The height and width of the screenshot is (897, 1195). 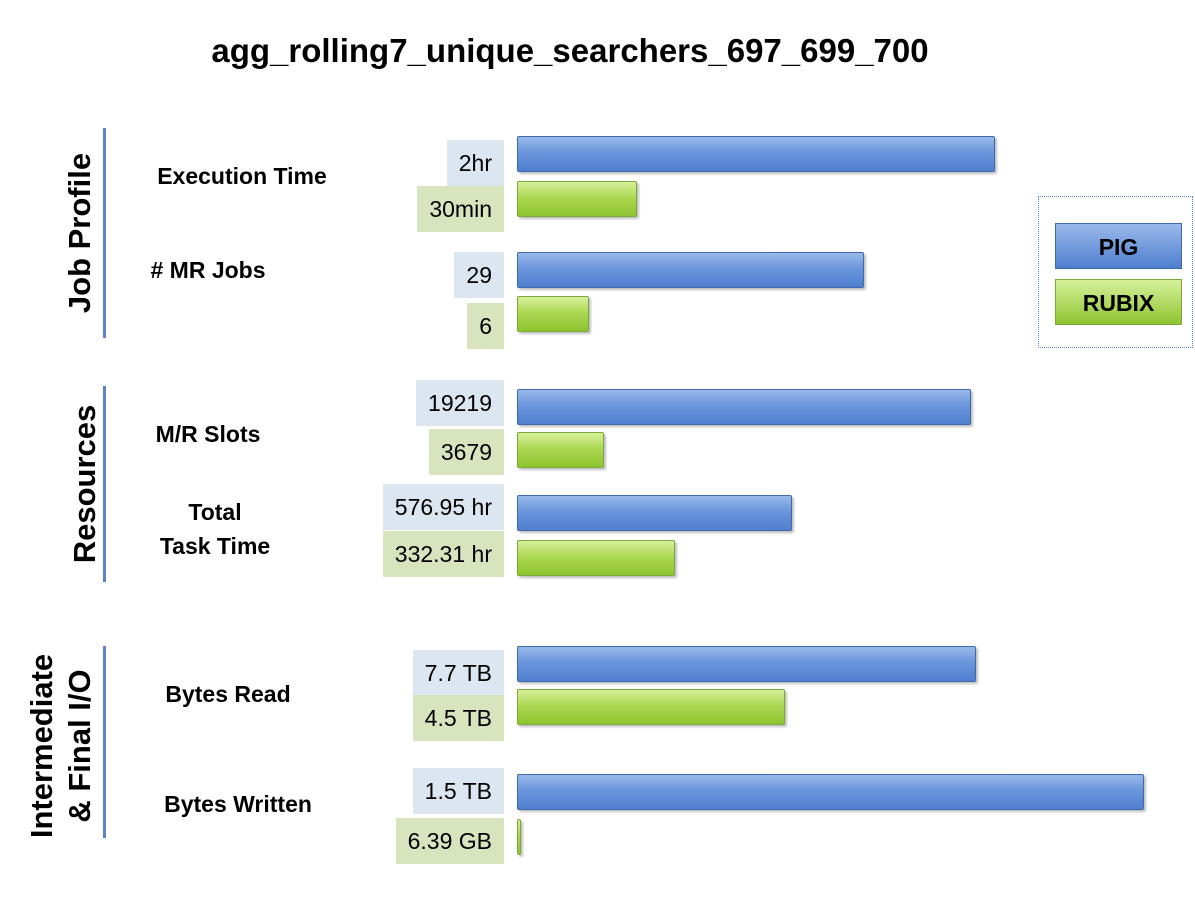 I want to click on pig-value-label: 29, so click(x=479, y=275).